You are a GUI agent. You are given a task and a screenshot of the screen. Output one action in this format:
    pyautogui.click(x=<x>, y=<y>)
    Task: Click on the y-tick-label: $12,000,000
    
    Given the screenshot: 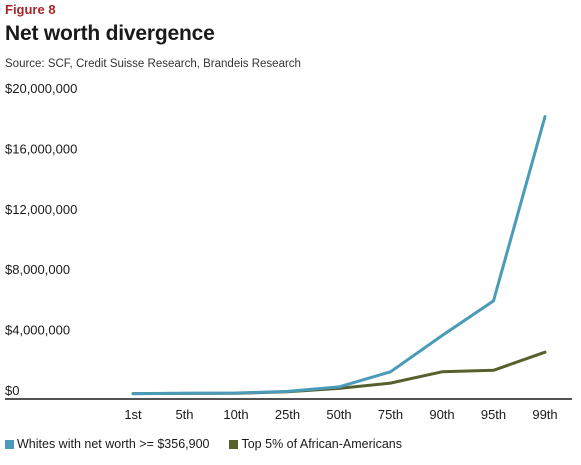 What is the action you would take?
    pyautogui.click(x=41, y=209)
    